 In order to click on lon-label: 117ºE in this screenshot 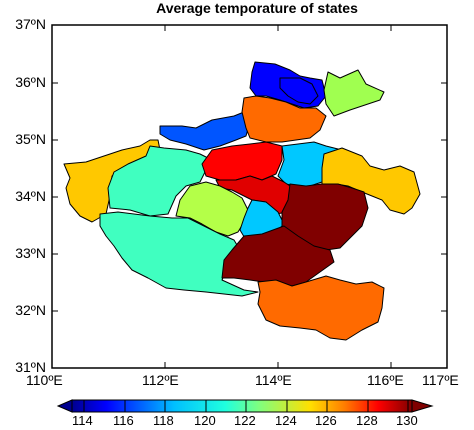, I will do `click(440, 380)`.